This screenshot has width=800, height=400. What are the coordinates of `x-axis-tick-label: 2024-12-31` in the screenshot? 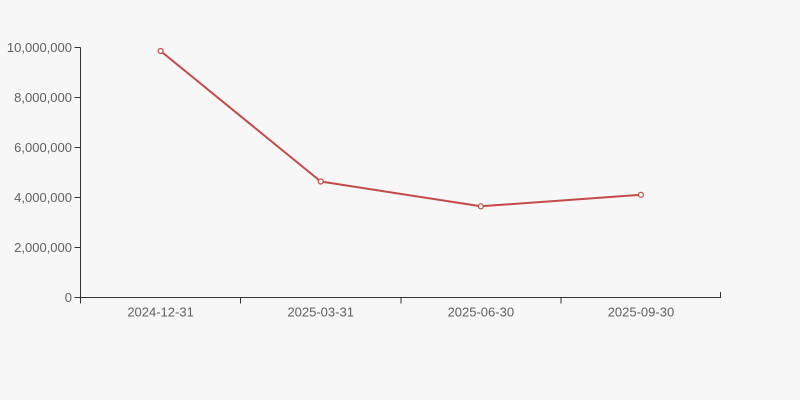 It's located at (160, 312).